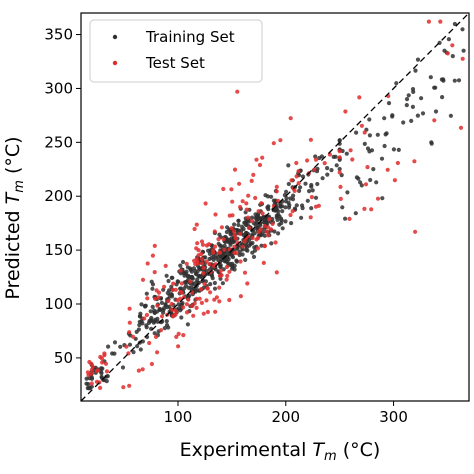  Describe the element at coordinates (115, 63) in the screenshot. I see `legend-marker-test` at that location.